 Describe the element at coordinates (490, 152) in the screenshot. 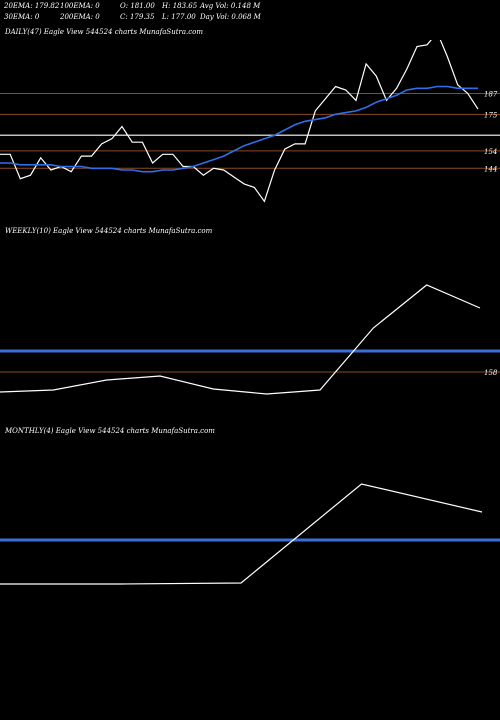

I see `tick-label: 154` at that location.